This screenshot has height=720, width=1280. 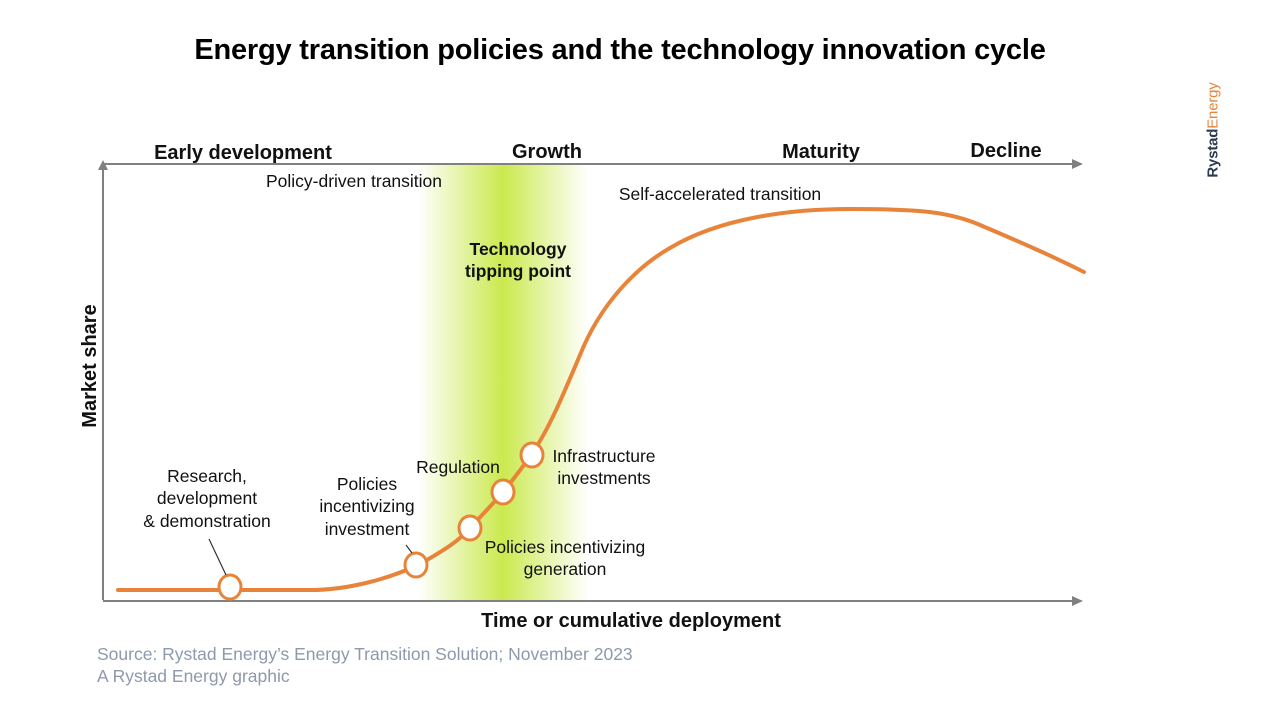 I want to click on tipping-point-label-line2: tipping point, so click(x=518, y=271).